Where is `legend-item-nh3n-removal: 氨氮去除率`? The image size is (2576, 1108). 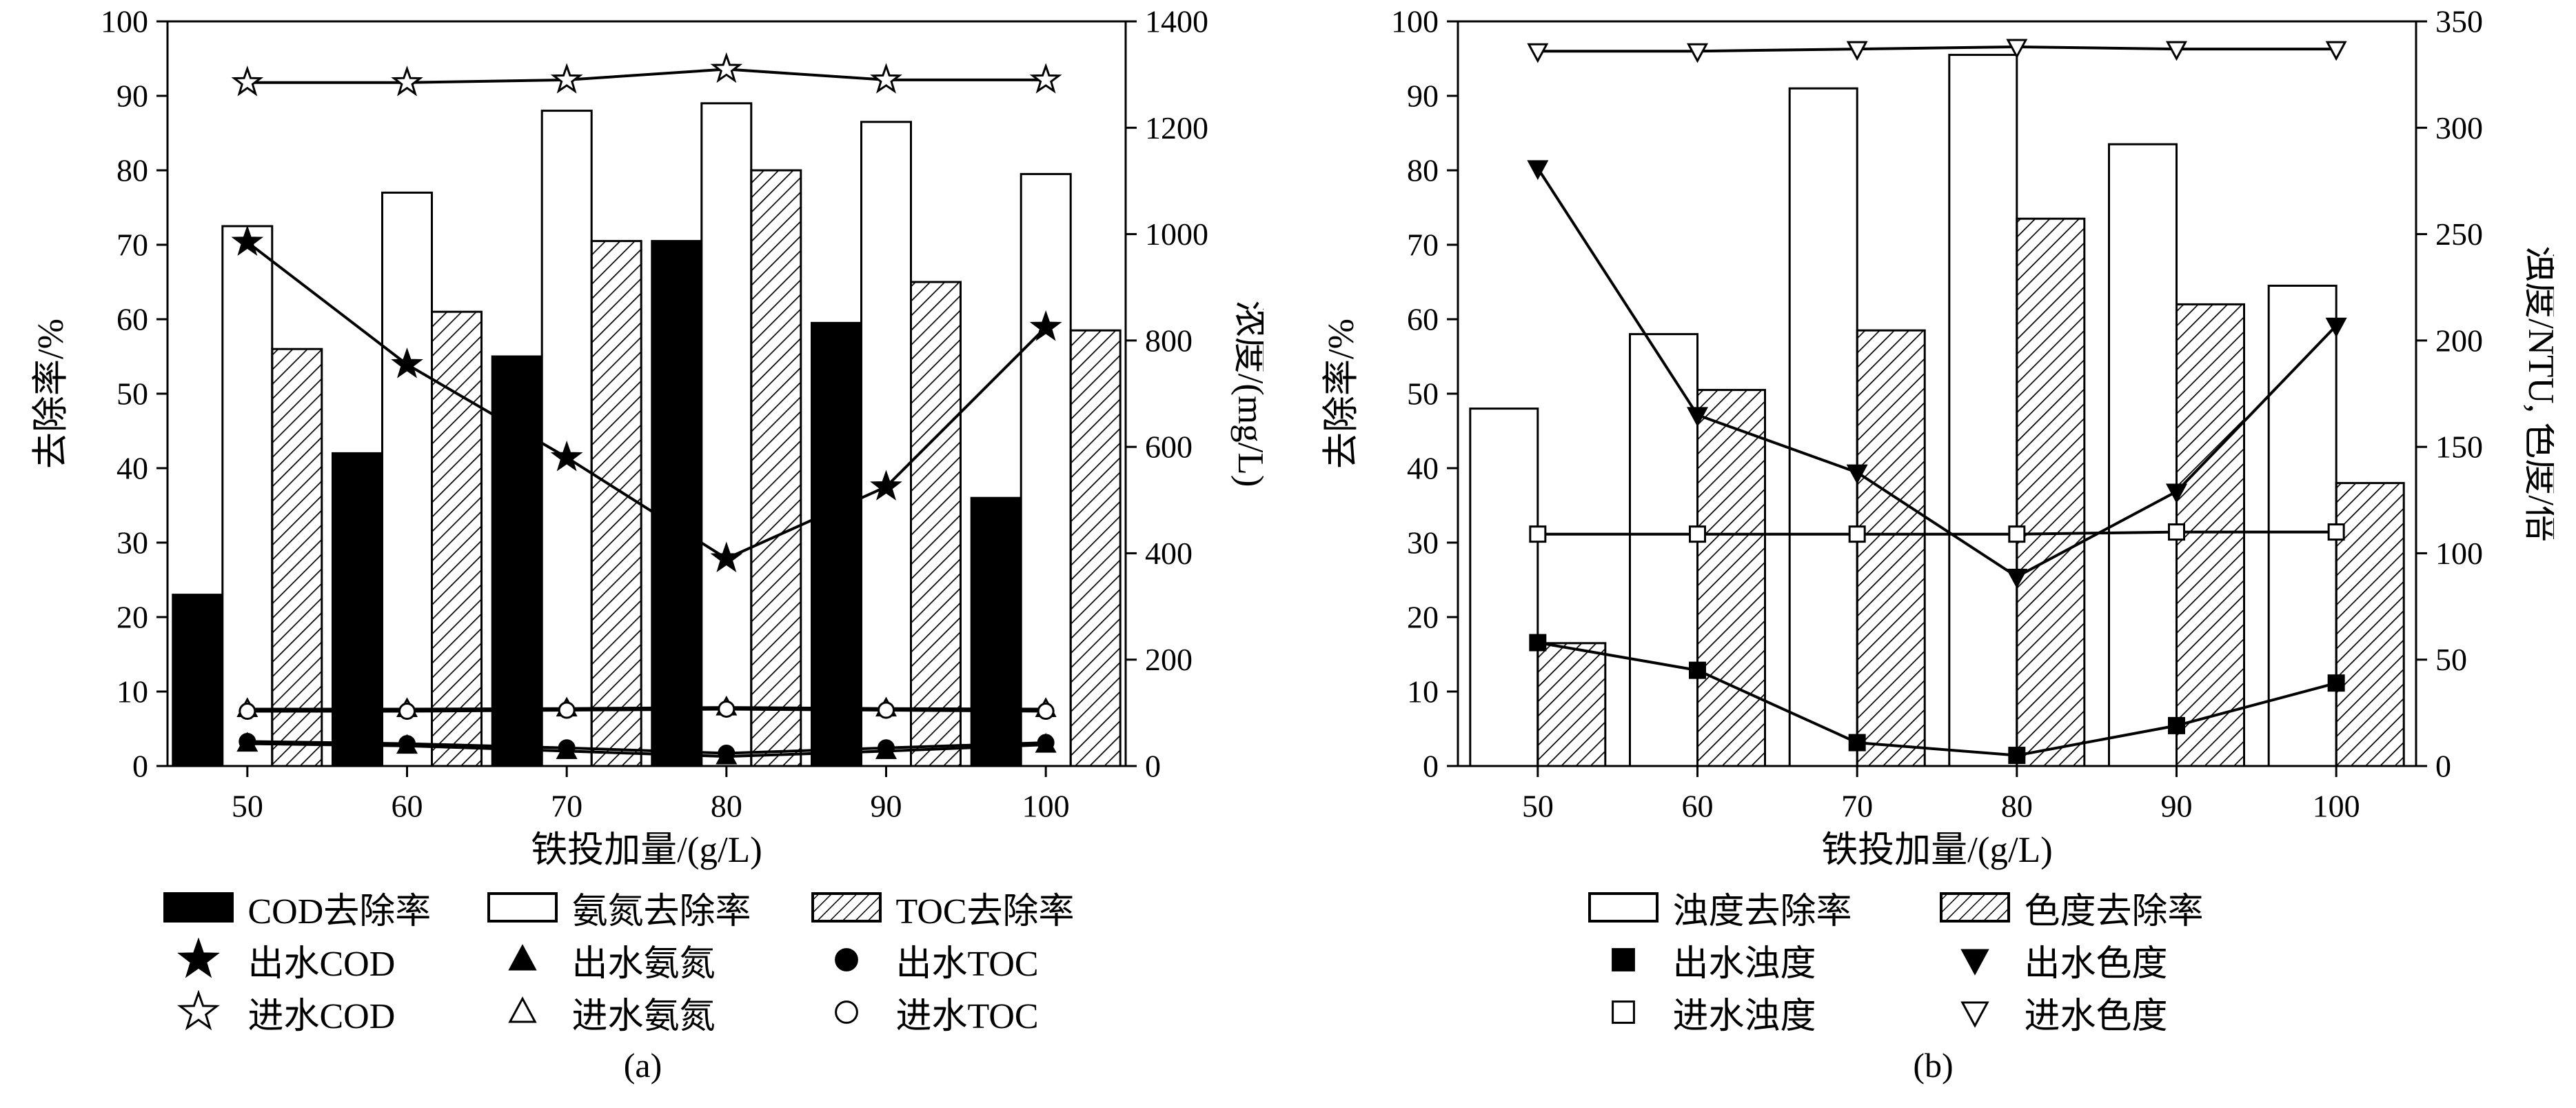
legend-item-nh3n-removal: 氨氮去除率 is located at coordinates (643, 907).